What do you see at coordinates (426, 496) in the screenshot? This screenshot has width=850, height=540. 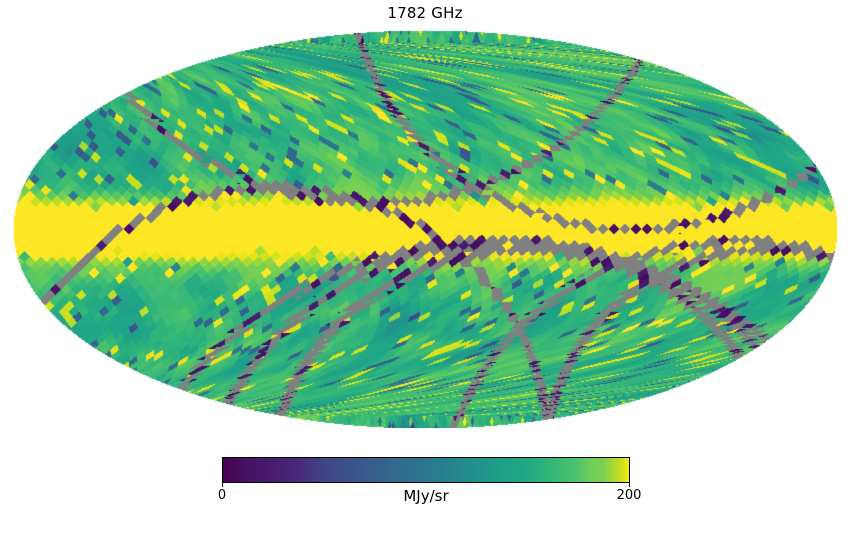 I see `colorbar-axis-label: MJy/sr` at bounding box center [426, 496].